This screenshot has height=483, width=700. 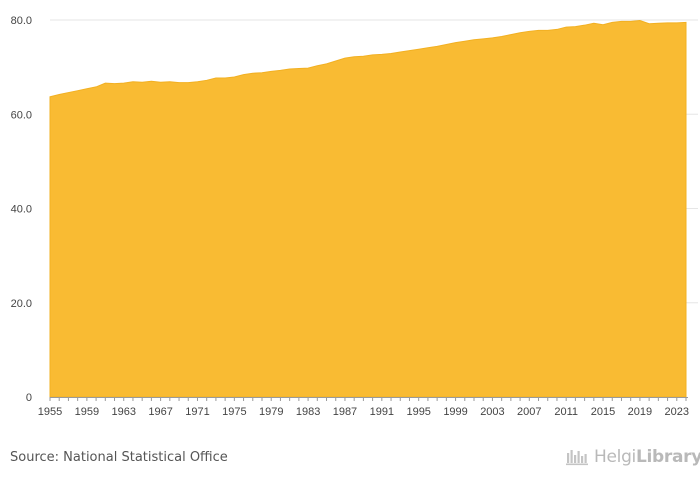 I want to click on x-tick-label: 2007, so click(x=529, y=412).